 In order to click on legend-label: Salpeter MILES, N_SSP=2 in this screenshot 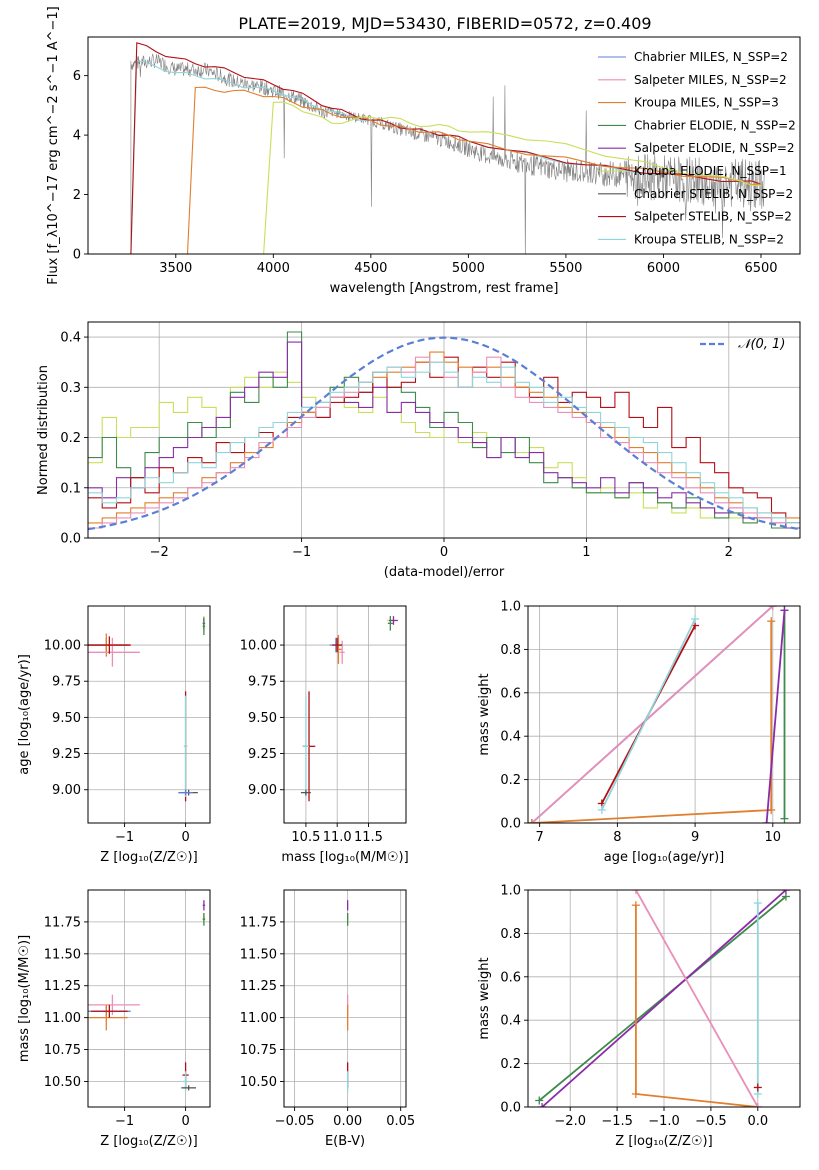, I will do `click(710, 80)`.